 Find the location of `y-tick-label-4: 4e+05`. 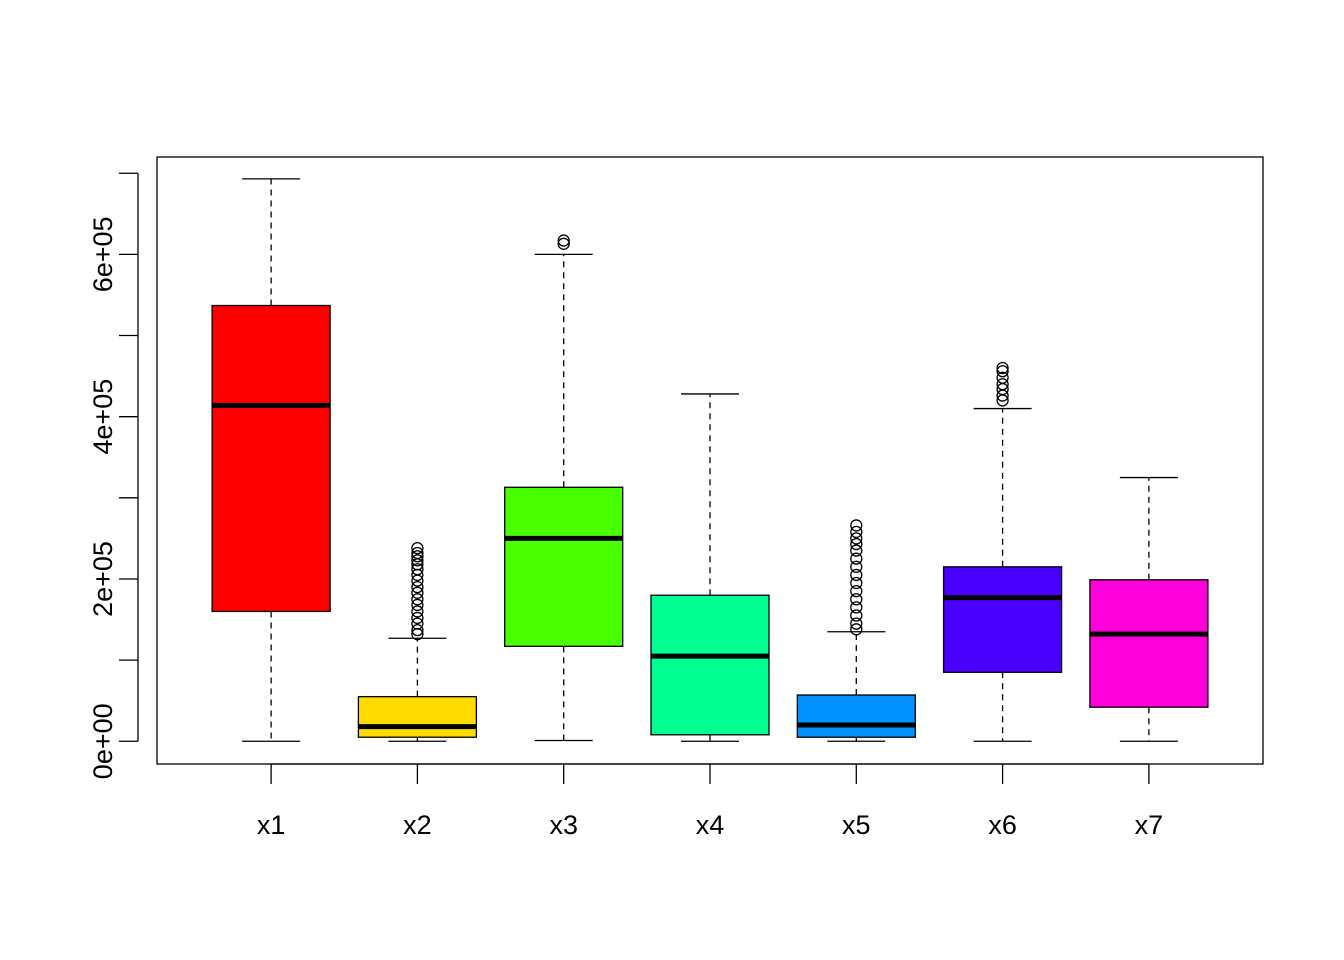

y-tick-label-4: 4e+05 is located at coordinates (103, 417).